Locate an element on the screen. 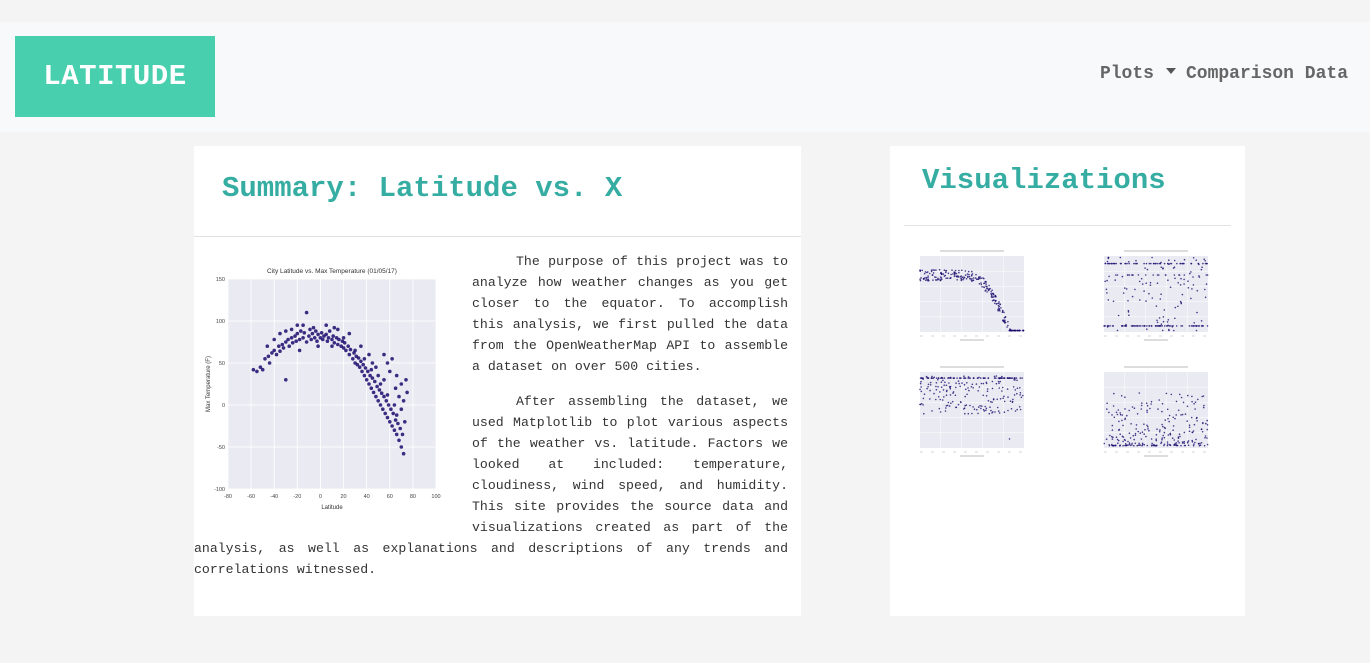 The image size is (1370, 663). brand-logo: LATITUDE is located at coordinates (115, 76).